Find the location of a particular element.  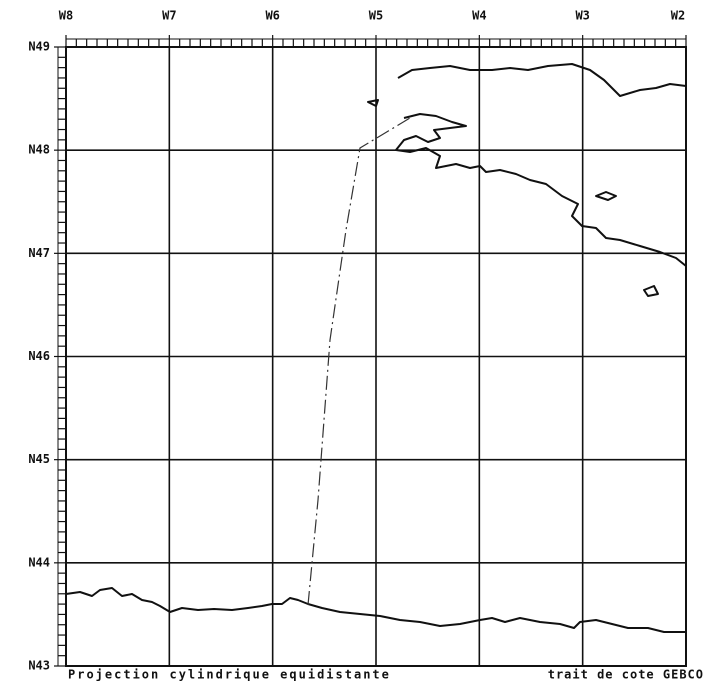

source-note: trait de cote GEBCO is located at coordinates (626, 675).